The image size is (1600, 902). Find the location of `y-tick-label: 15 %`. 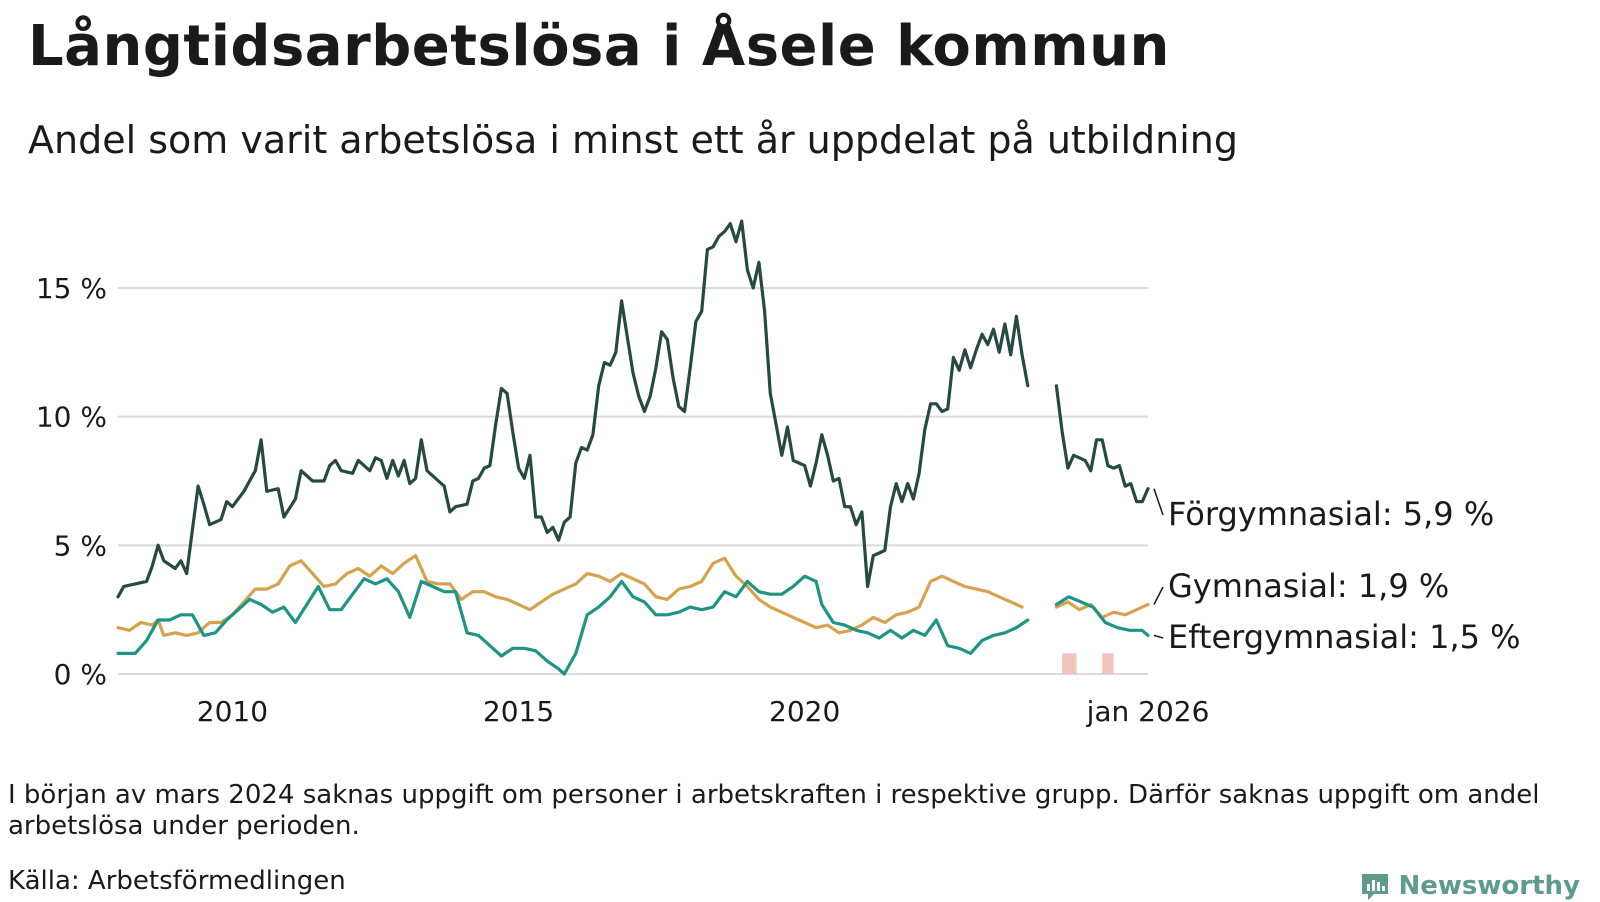

y-tick-label: 15 % is located at coordinates (71, 288).